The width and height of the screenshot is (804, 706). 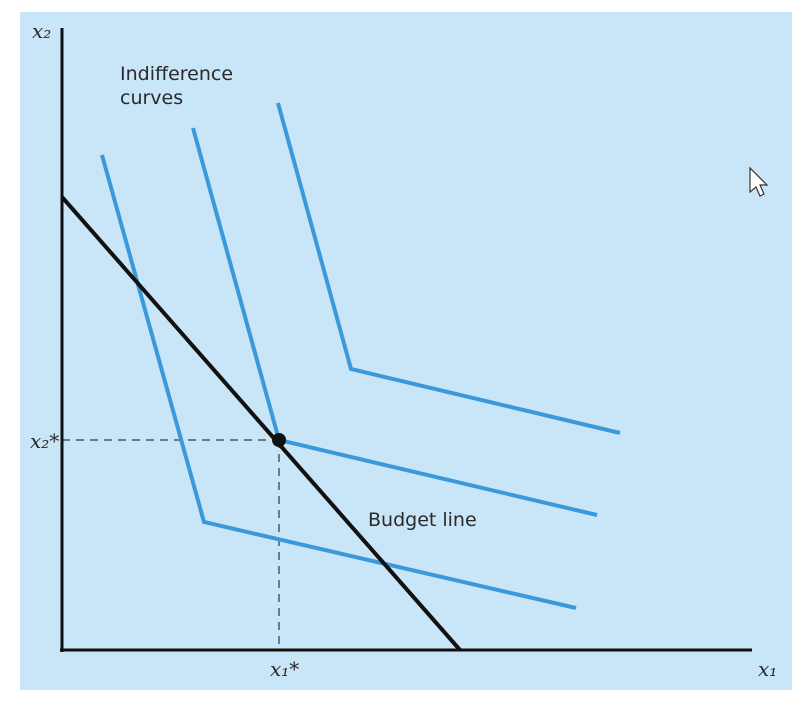 What do you see at coordinates (176, 74) in the screenshot?
I see `annotation: Indifference` at bounding box center [176, 74].